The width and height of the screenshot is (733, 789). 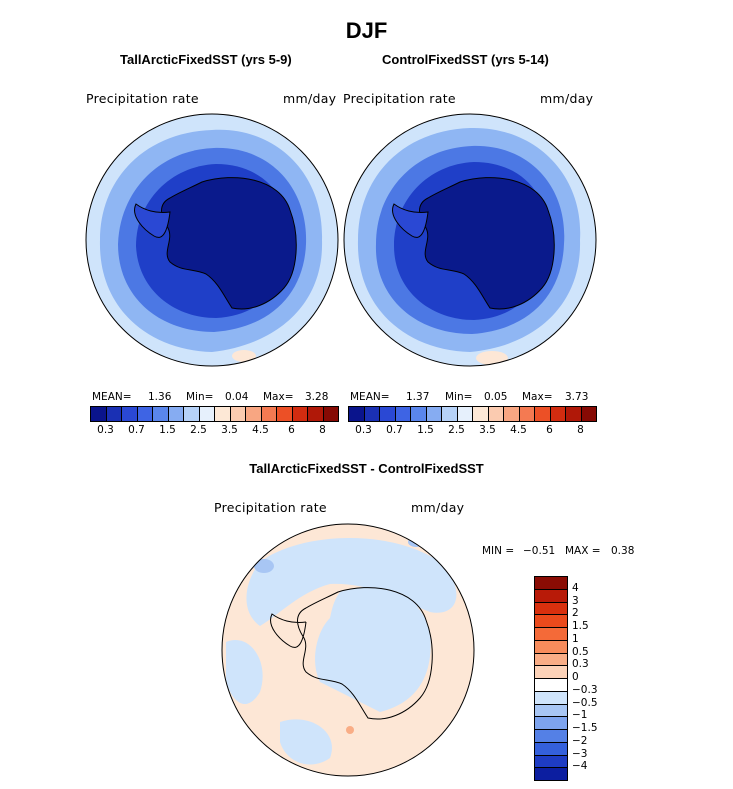 I want to click on panel-1-colorbar, so click(x=214, y=414).